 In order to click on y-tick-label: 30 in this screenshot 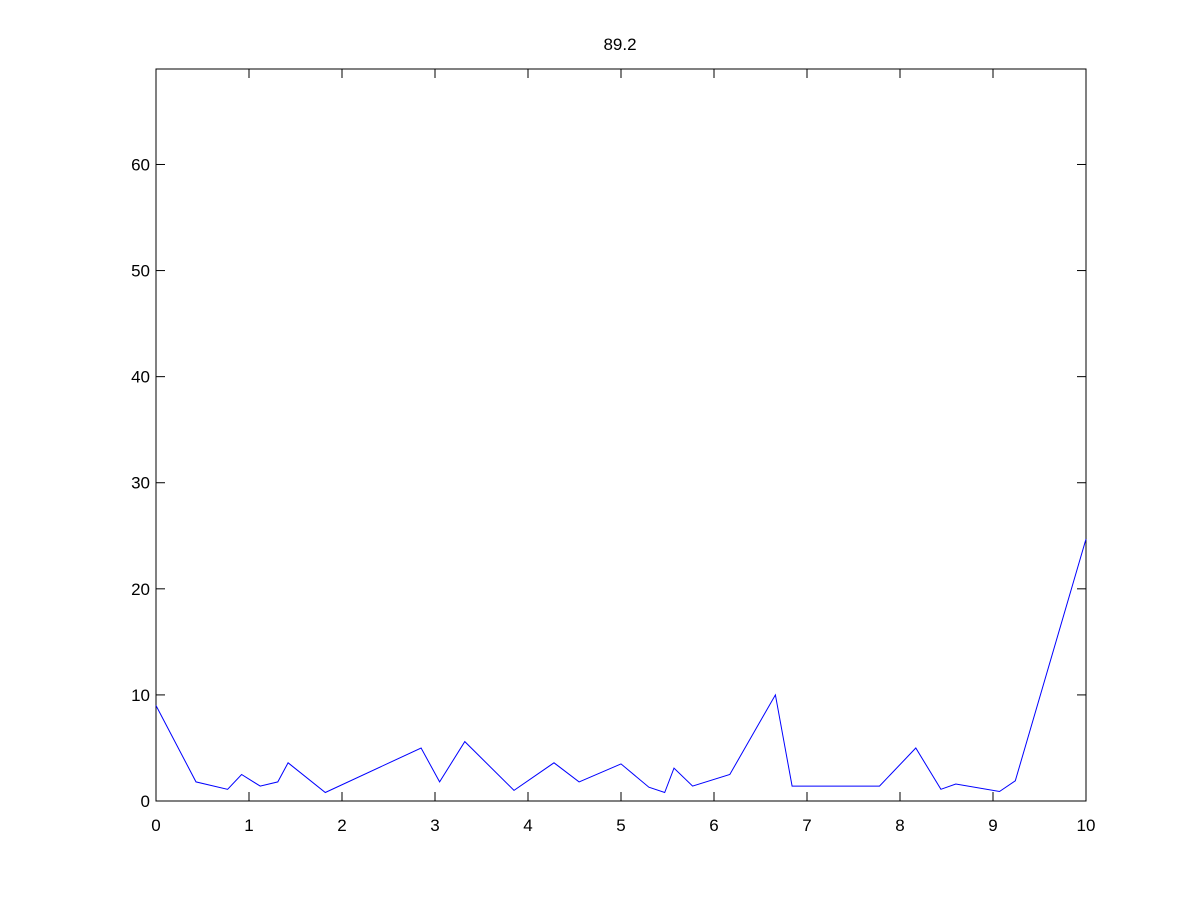, I will do `click(140, 483)`.